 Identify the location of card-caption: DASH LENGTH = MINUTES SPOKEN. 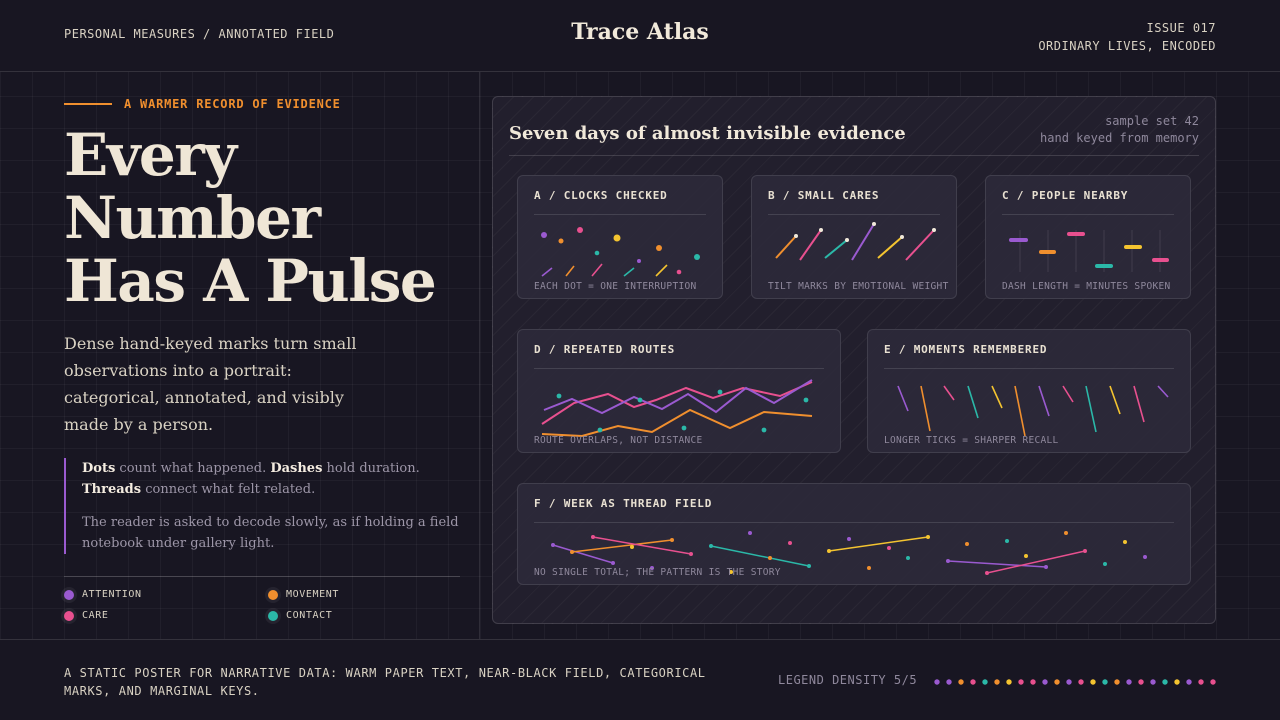
(1086, 286).